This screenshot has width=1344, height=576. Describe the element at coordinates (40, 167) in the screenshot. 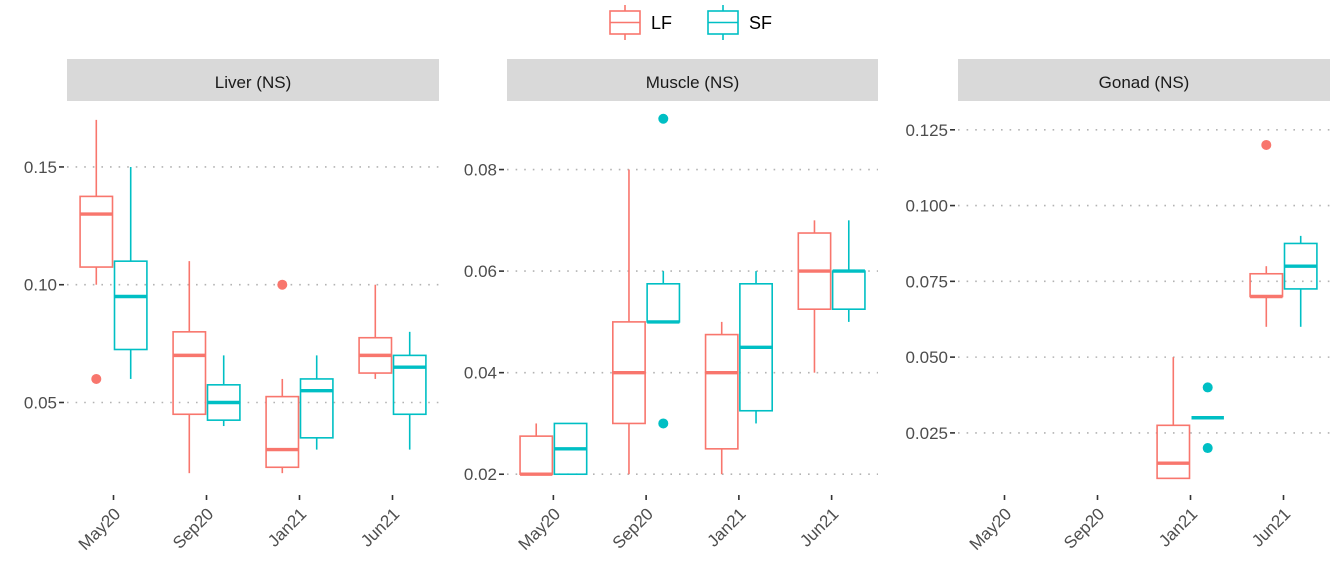

I see `y-tick-label: 0.15` at that location.